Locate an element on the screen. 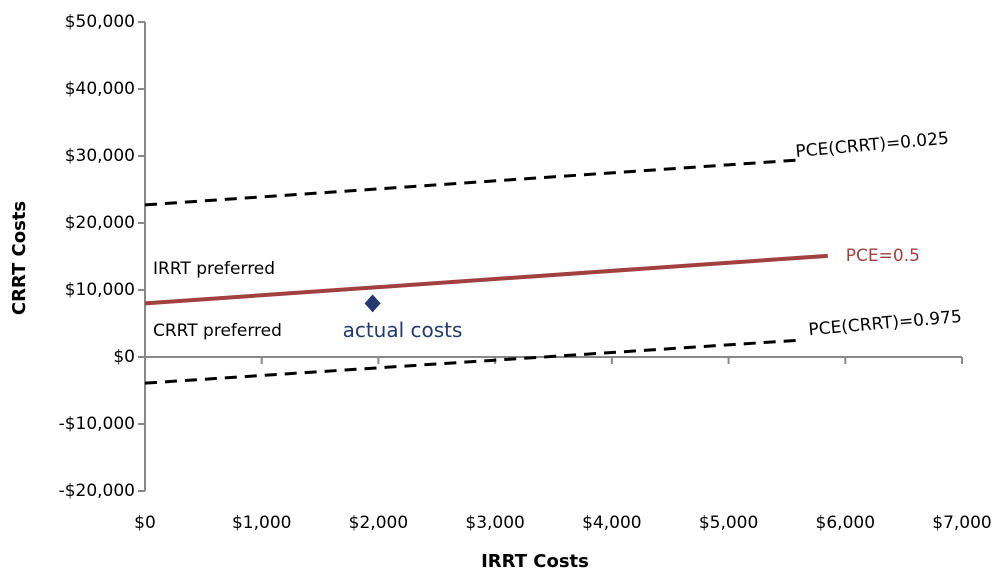  y-tick-label: -$20,000 is located at coordinates (97, 491).